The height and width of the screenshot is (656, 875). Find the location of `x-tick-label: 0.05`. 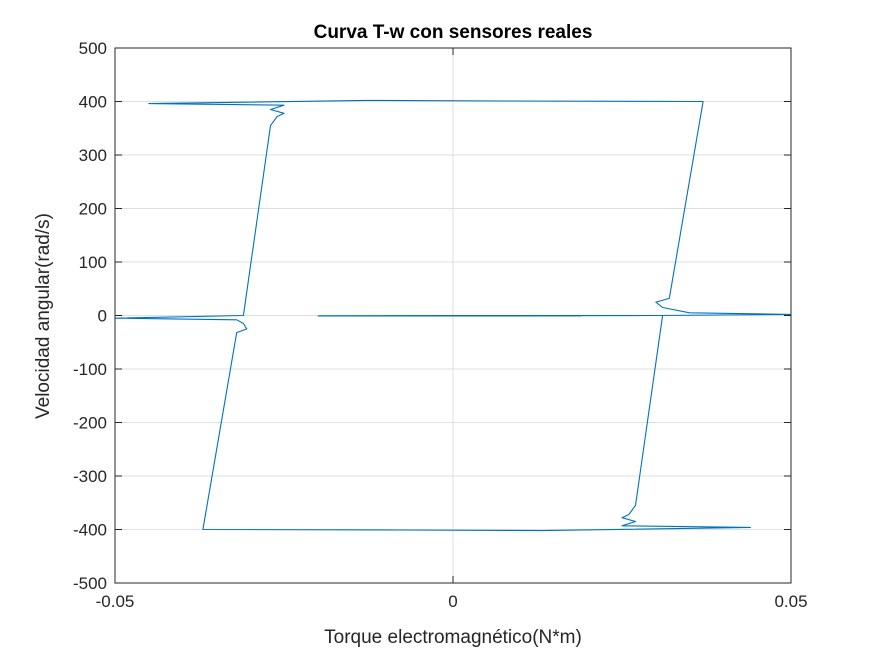

x-tick-label: 0.05 is located at coordinates (790, 601).